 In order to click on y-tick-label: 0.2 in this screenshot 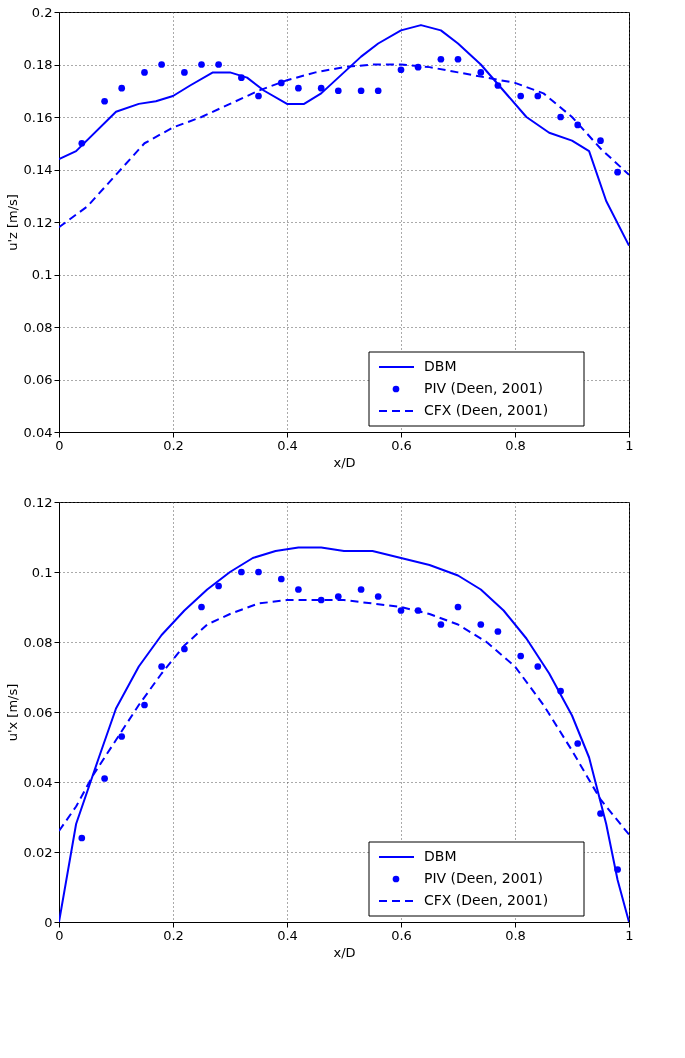, I will do `click(42, 12)`.